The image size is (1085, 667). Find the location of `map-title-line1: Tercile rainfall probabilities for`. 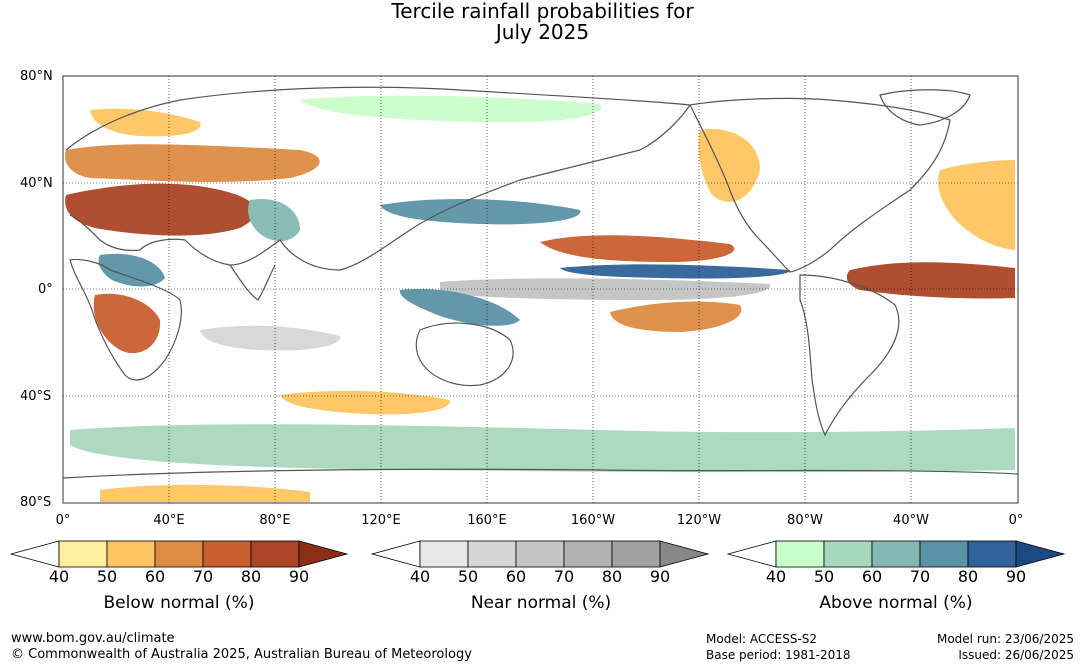

map-title-line1: Tercile rainfall probabilities for is located at coordinates (542, 11).